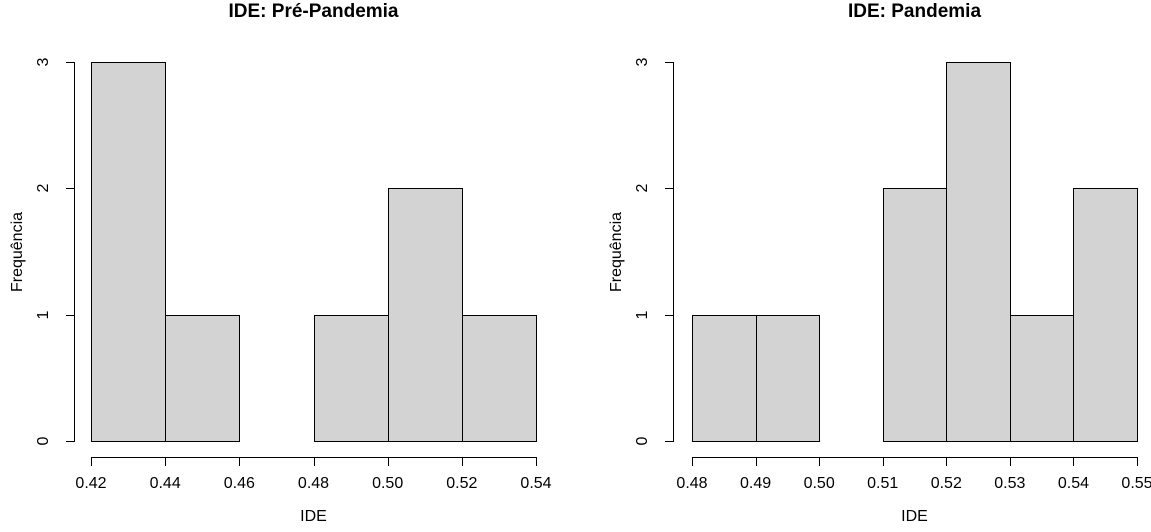 The image size is (1151, 532). I want to click on x-tick-label: 0.55, so click(1136, 483).